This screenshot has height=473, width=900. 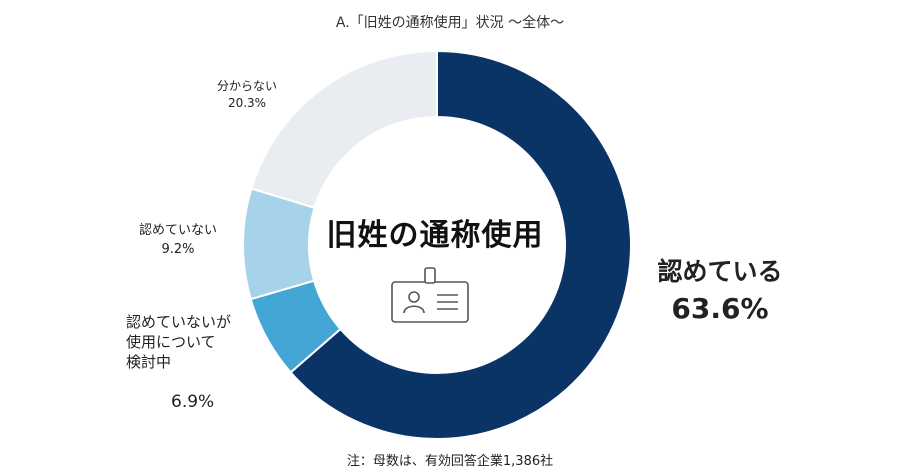 What do you see at coordinates (720, 271) in the screenshot?
I see `slice-name: 認めている` at bounding box center [720, 271].